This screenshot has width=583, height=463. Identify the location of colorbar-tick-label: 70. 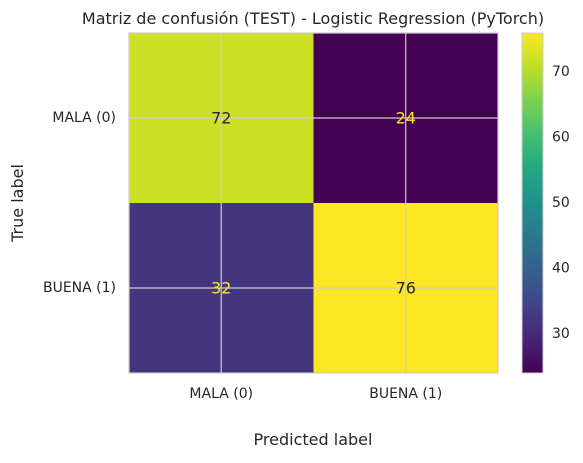
(561, 72).